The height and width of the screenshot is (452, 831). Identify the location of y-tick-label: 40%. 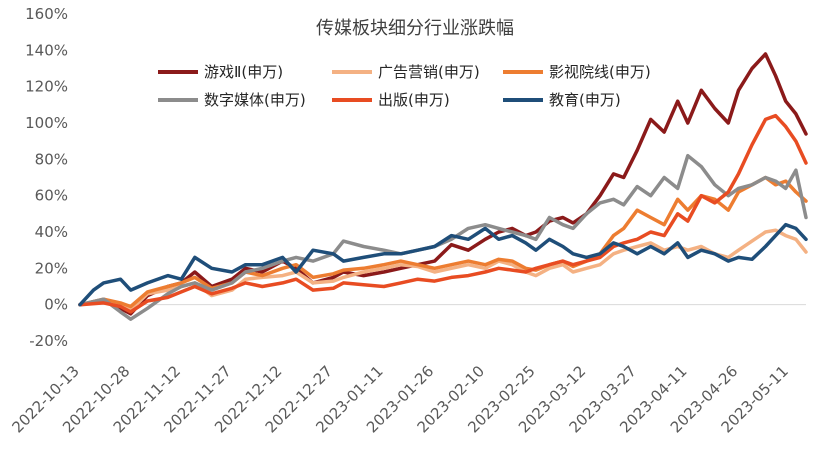
(51, 232).